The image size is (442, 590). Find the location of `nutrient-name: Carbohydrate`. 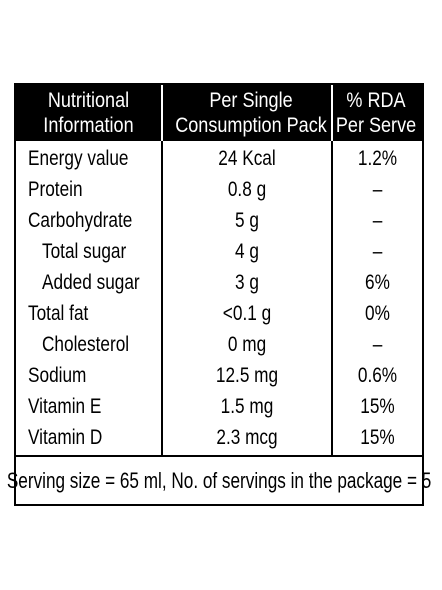

nutrient-name: Carbohydrate is located at coordinates (80, 220).